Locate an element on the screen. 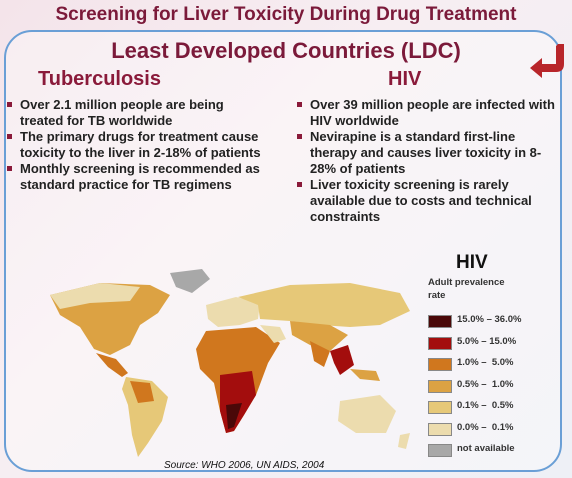  source: Source: WHO 2006, UN AIDS, 2004 is located at coordinates (244, 465).